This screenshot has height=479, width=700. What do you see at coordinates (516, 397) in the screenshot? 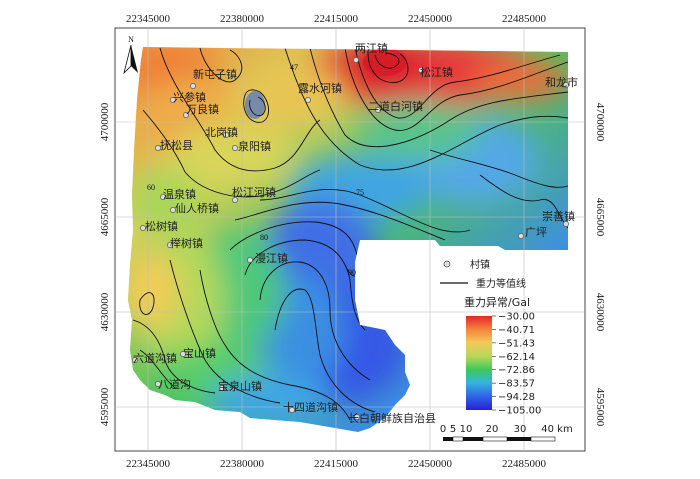
I see `colorbar-tick-label: −94.28` at bounding box center [516, 397].